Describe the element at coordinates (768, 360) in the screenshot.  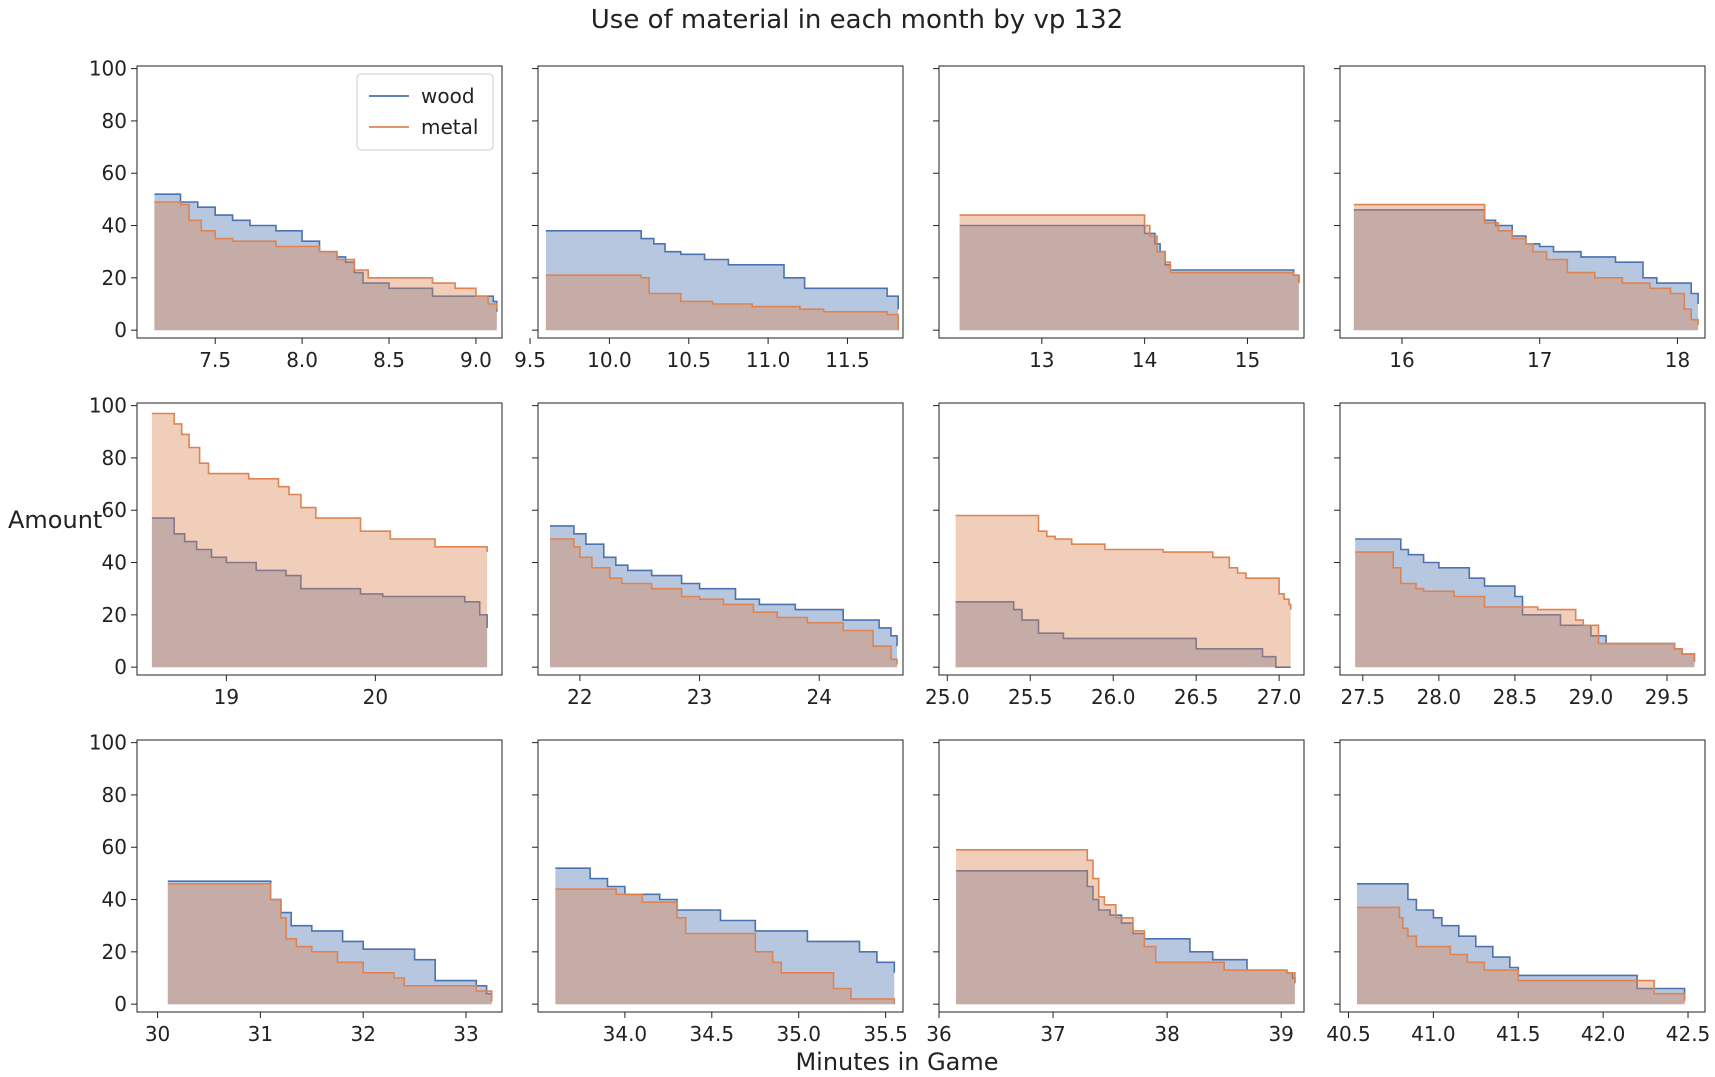
I see `x-tick-label: 11.0` at that location.